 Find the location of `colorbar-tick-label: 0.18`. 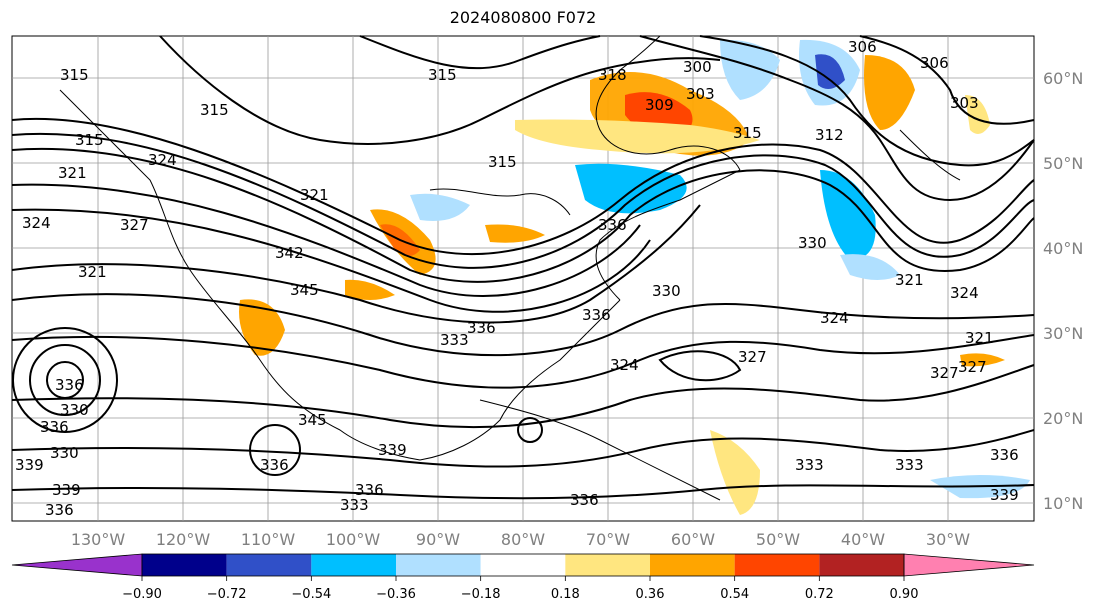

colorbar-tick-label: 0.18 is located at coordinates (565, 594).